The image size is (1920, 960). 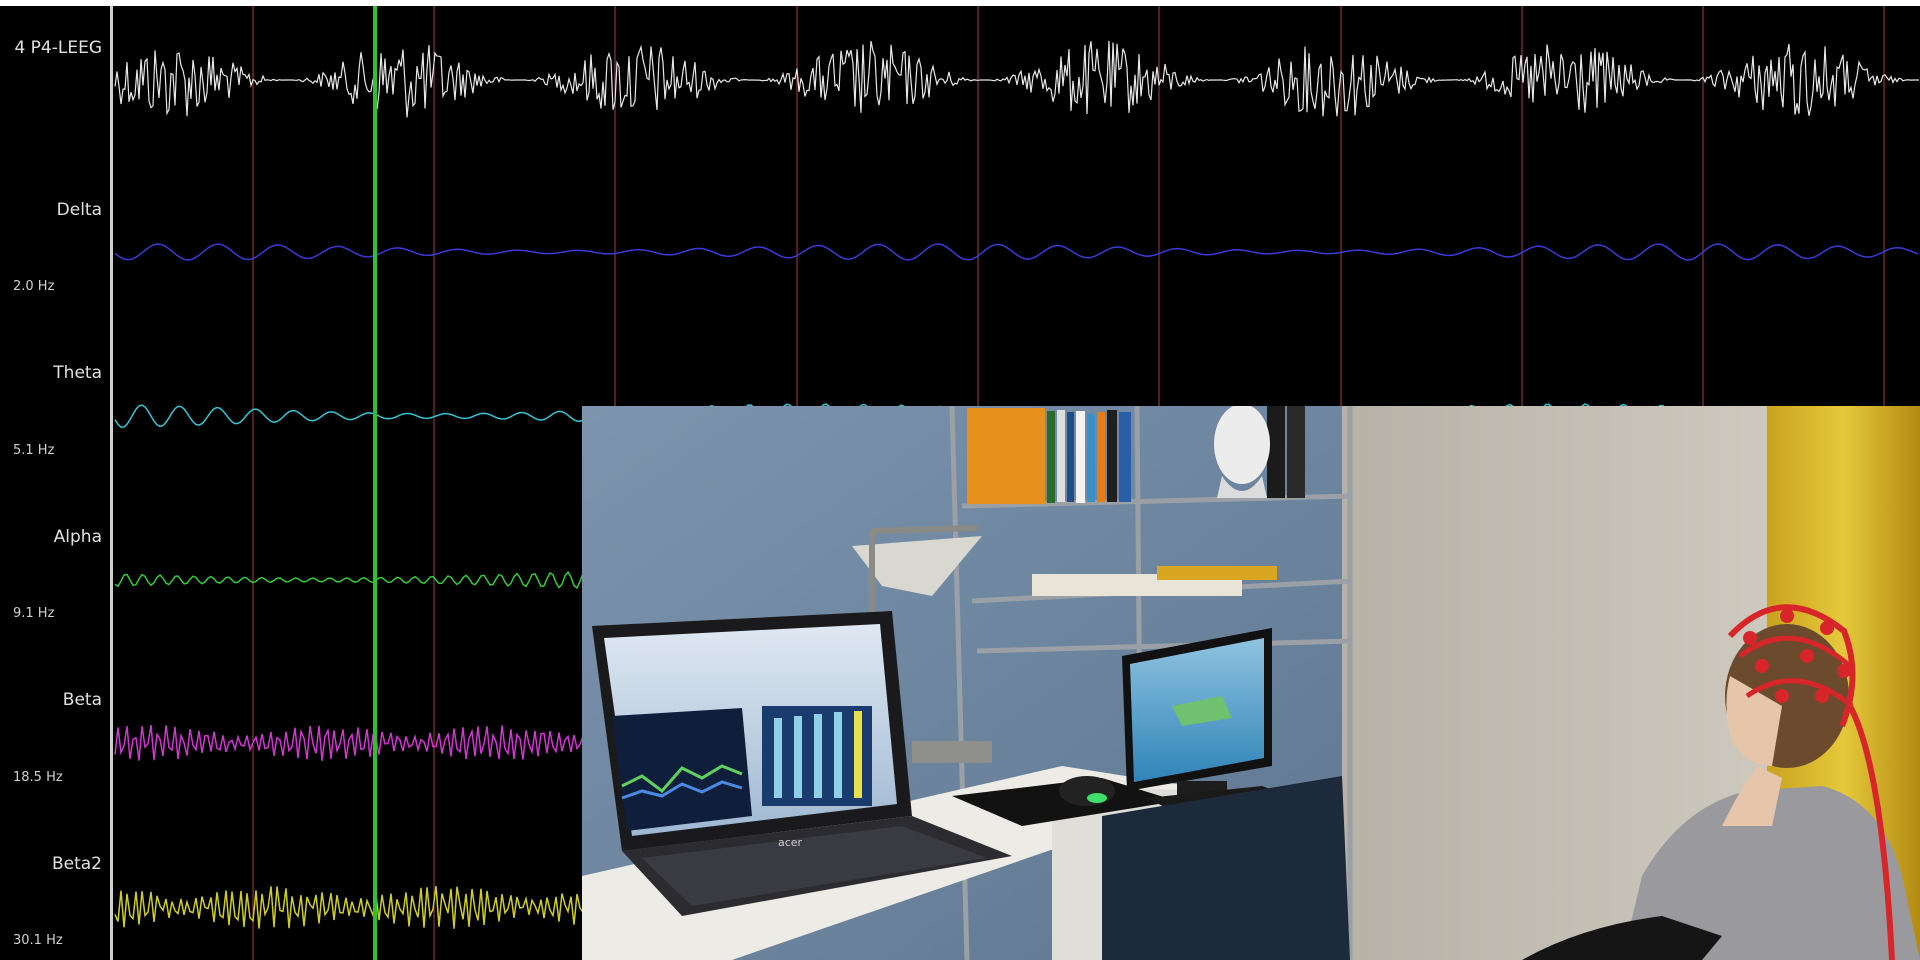 What do you see at coordinates (76, 864) in the screenshot?
I see `channel-label-beta2: Beta2` at bounding box center [76, 864].